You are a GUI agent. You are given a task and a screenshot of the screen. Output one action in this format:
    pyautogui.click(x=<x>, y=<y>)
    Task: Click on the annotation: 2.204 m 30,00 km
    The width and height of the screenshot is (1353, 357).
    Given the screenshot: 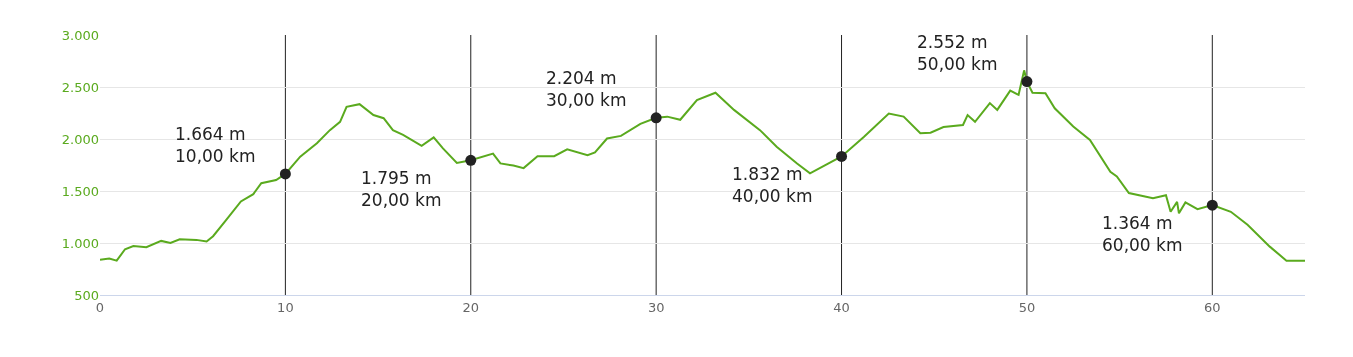 What is the action you would take?
    pyautogui.click(x=586, y=89)
    